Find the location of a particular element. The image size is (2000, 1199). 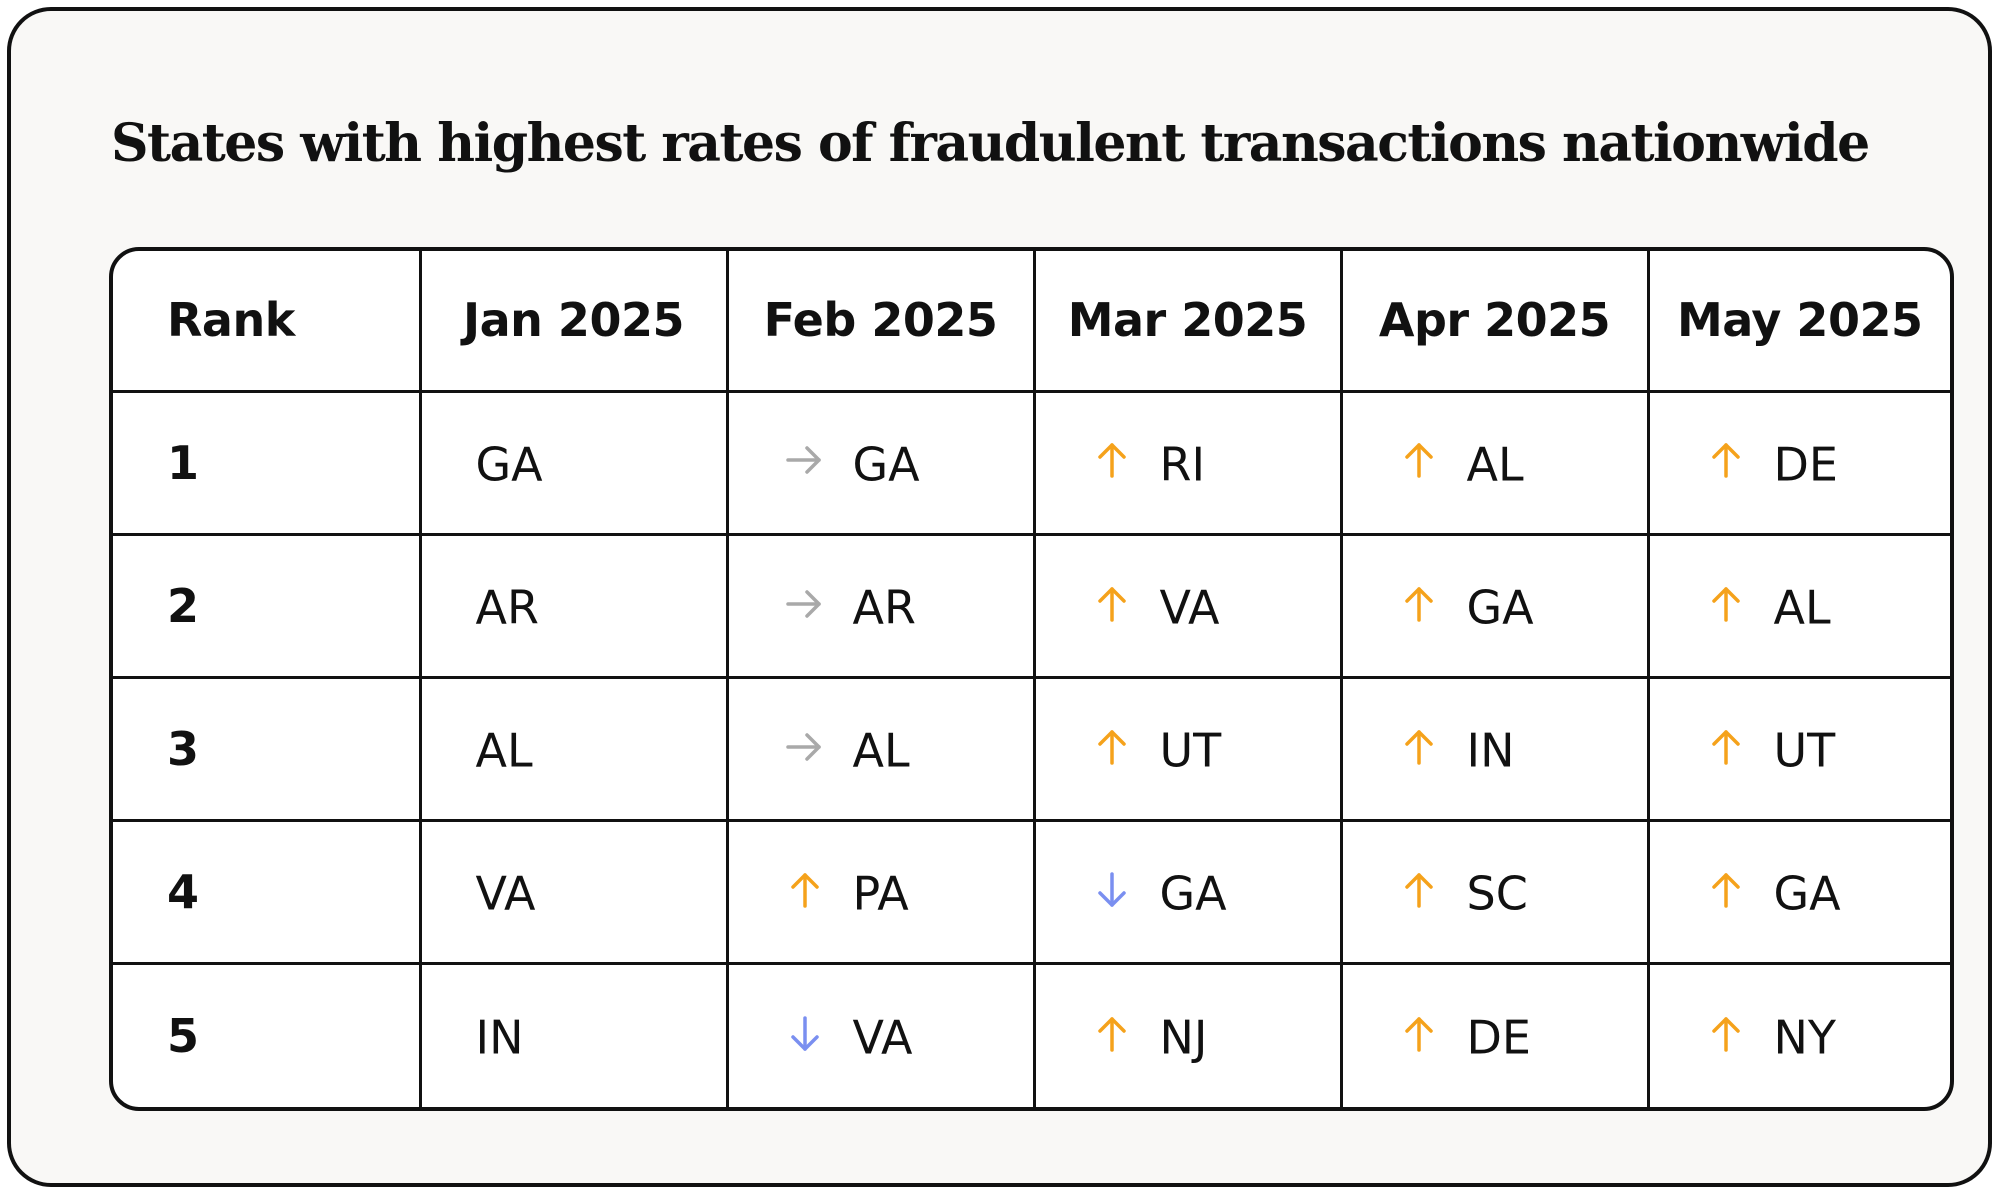

column-header-may-2025: May 2025 is located at coordinates (1799, 322).